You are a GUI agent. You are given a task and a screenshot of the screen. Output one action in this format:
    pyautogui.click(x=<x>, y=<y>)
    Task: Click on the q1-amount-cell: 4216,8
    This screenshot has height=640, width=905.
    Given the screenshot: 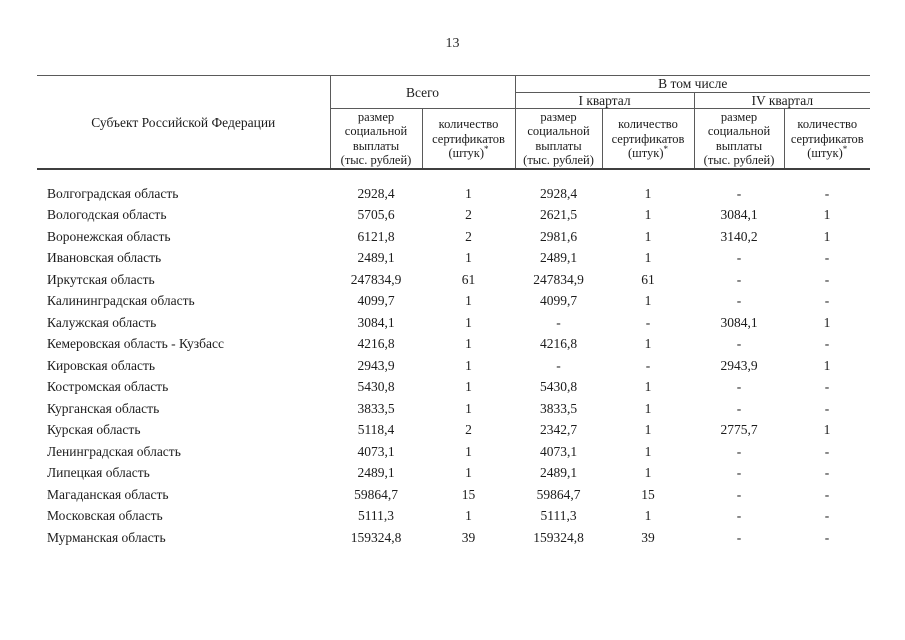 What is the action you would take?
    pyautogui.click(x=558, y=344)
    